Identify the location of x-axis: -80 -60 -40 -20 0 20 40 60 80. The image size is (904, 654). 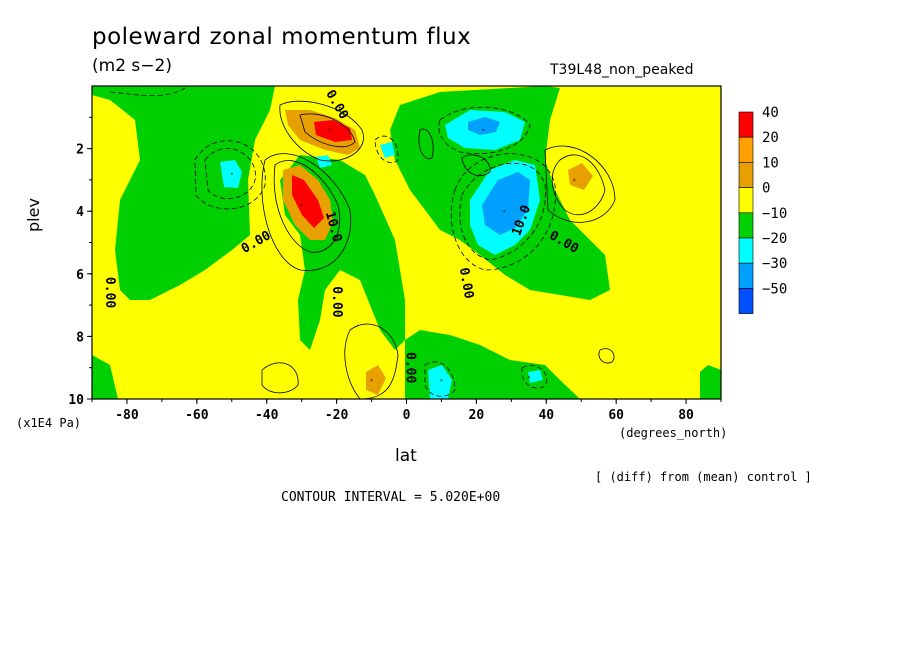
(406, 411).